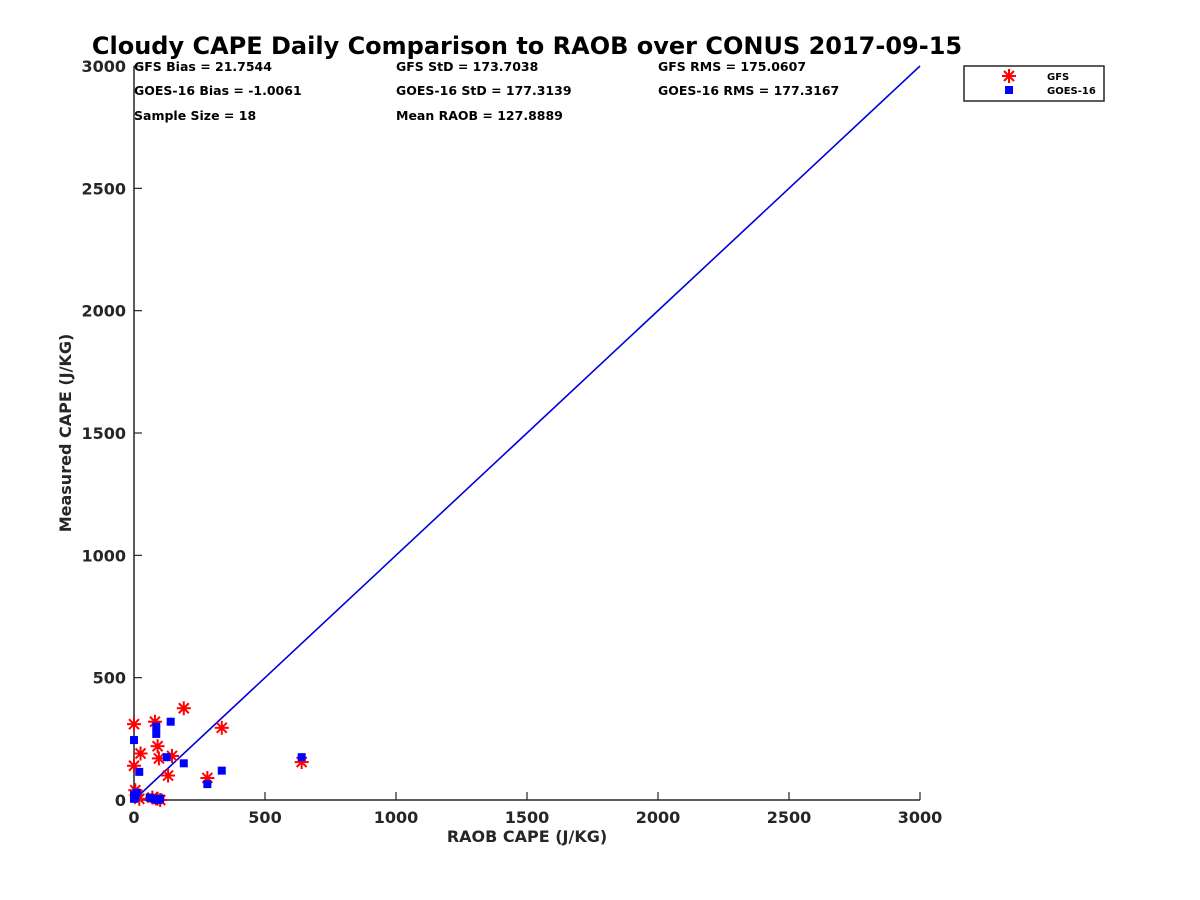  I want to click on x-tick-label: 500, so click(264, 817).